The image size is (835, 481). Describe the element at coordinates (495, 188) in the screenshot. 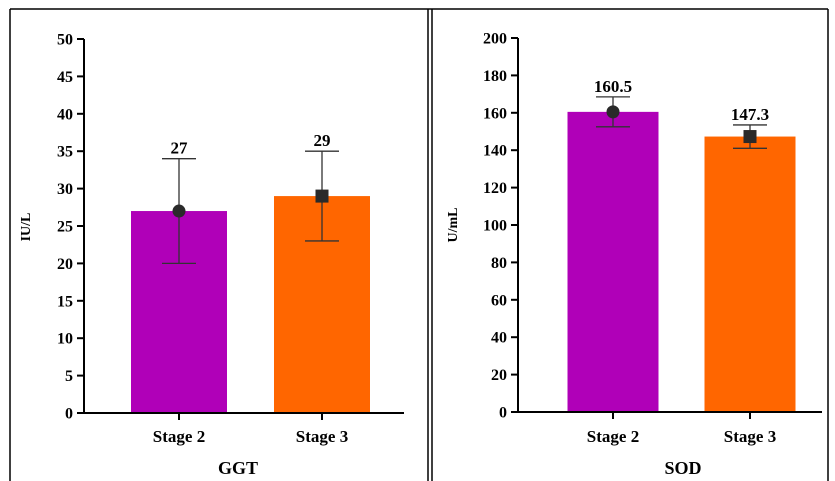

I see `sod-y-tick-label: 120` at that location.